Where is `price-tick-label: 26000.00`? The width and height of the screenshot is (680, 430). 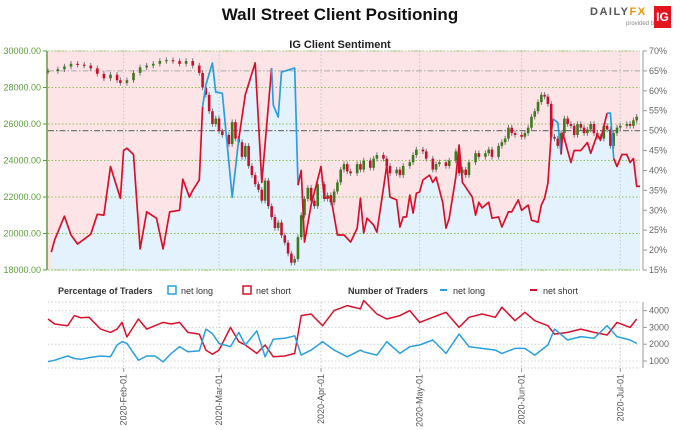
price-tick-label: 26000.00 is located at coordinates (22, 124).